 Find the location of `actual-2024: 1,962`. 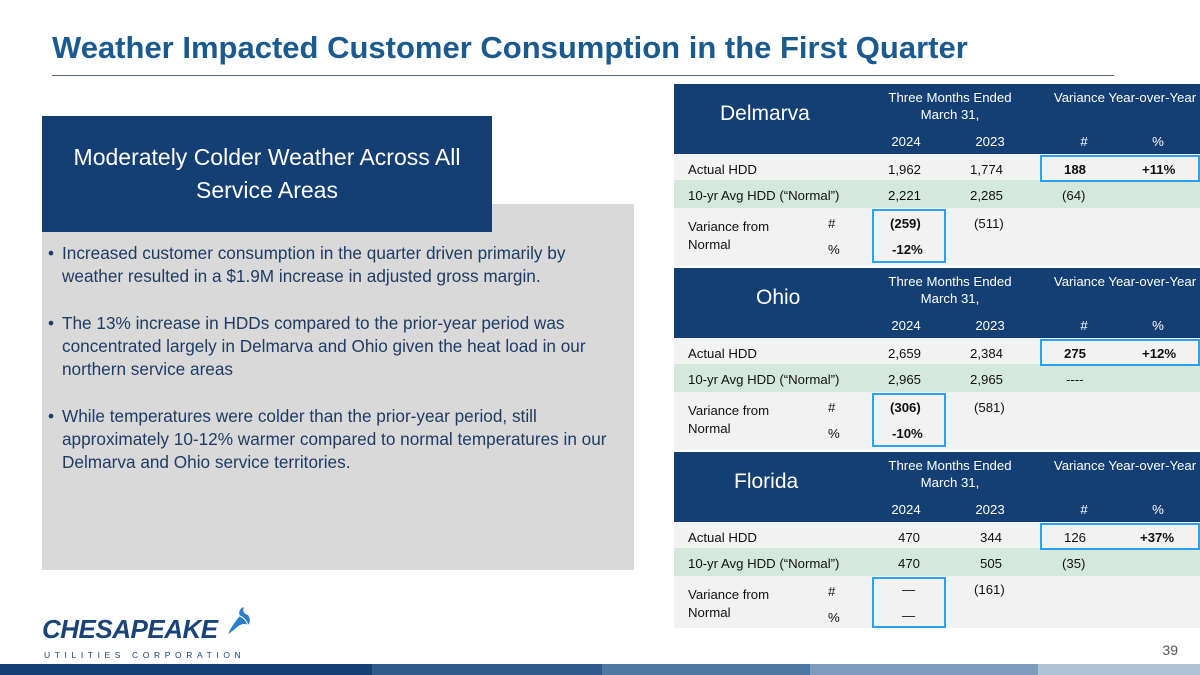

actual-2024: 1,962 is located at coordinates (905, 169).